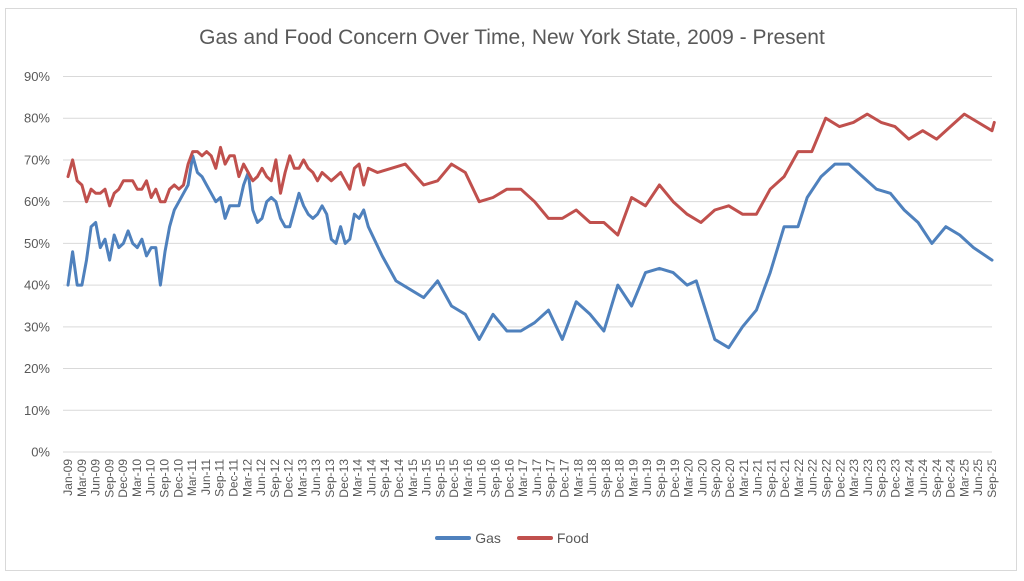  I want to click on legend: Gas Food, so click(512, 538).